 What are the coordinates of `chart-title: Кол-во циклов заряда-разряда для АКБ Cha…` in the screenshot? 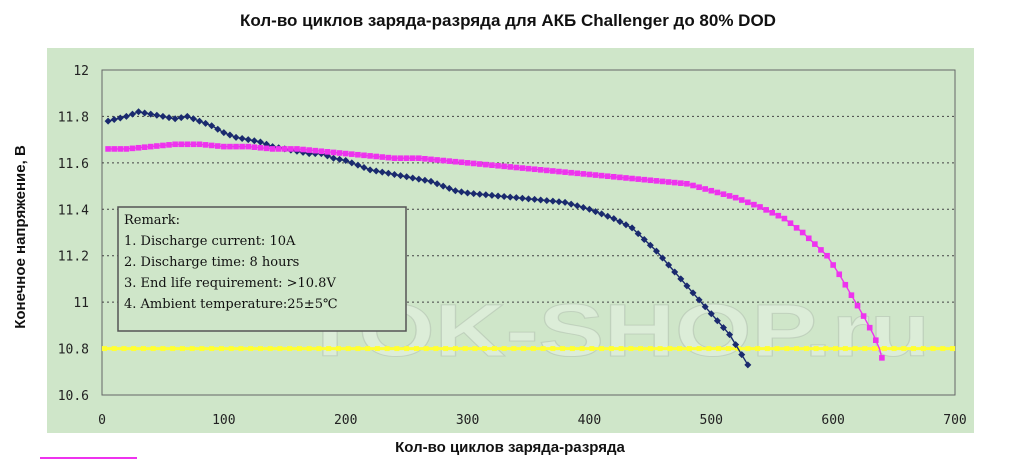 It's located at (508, 20).